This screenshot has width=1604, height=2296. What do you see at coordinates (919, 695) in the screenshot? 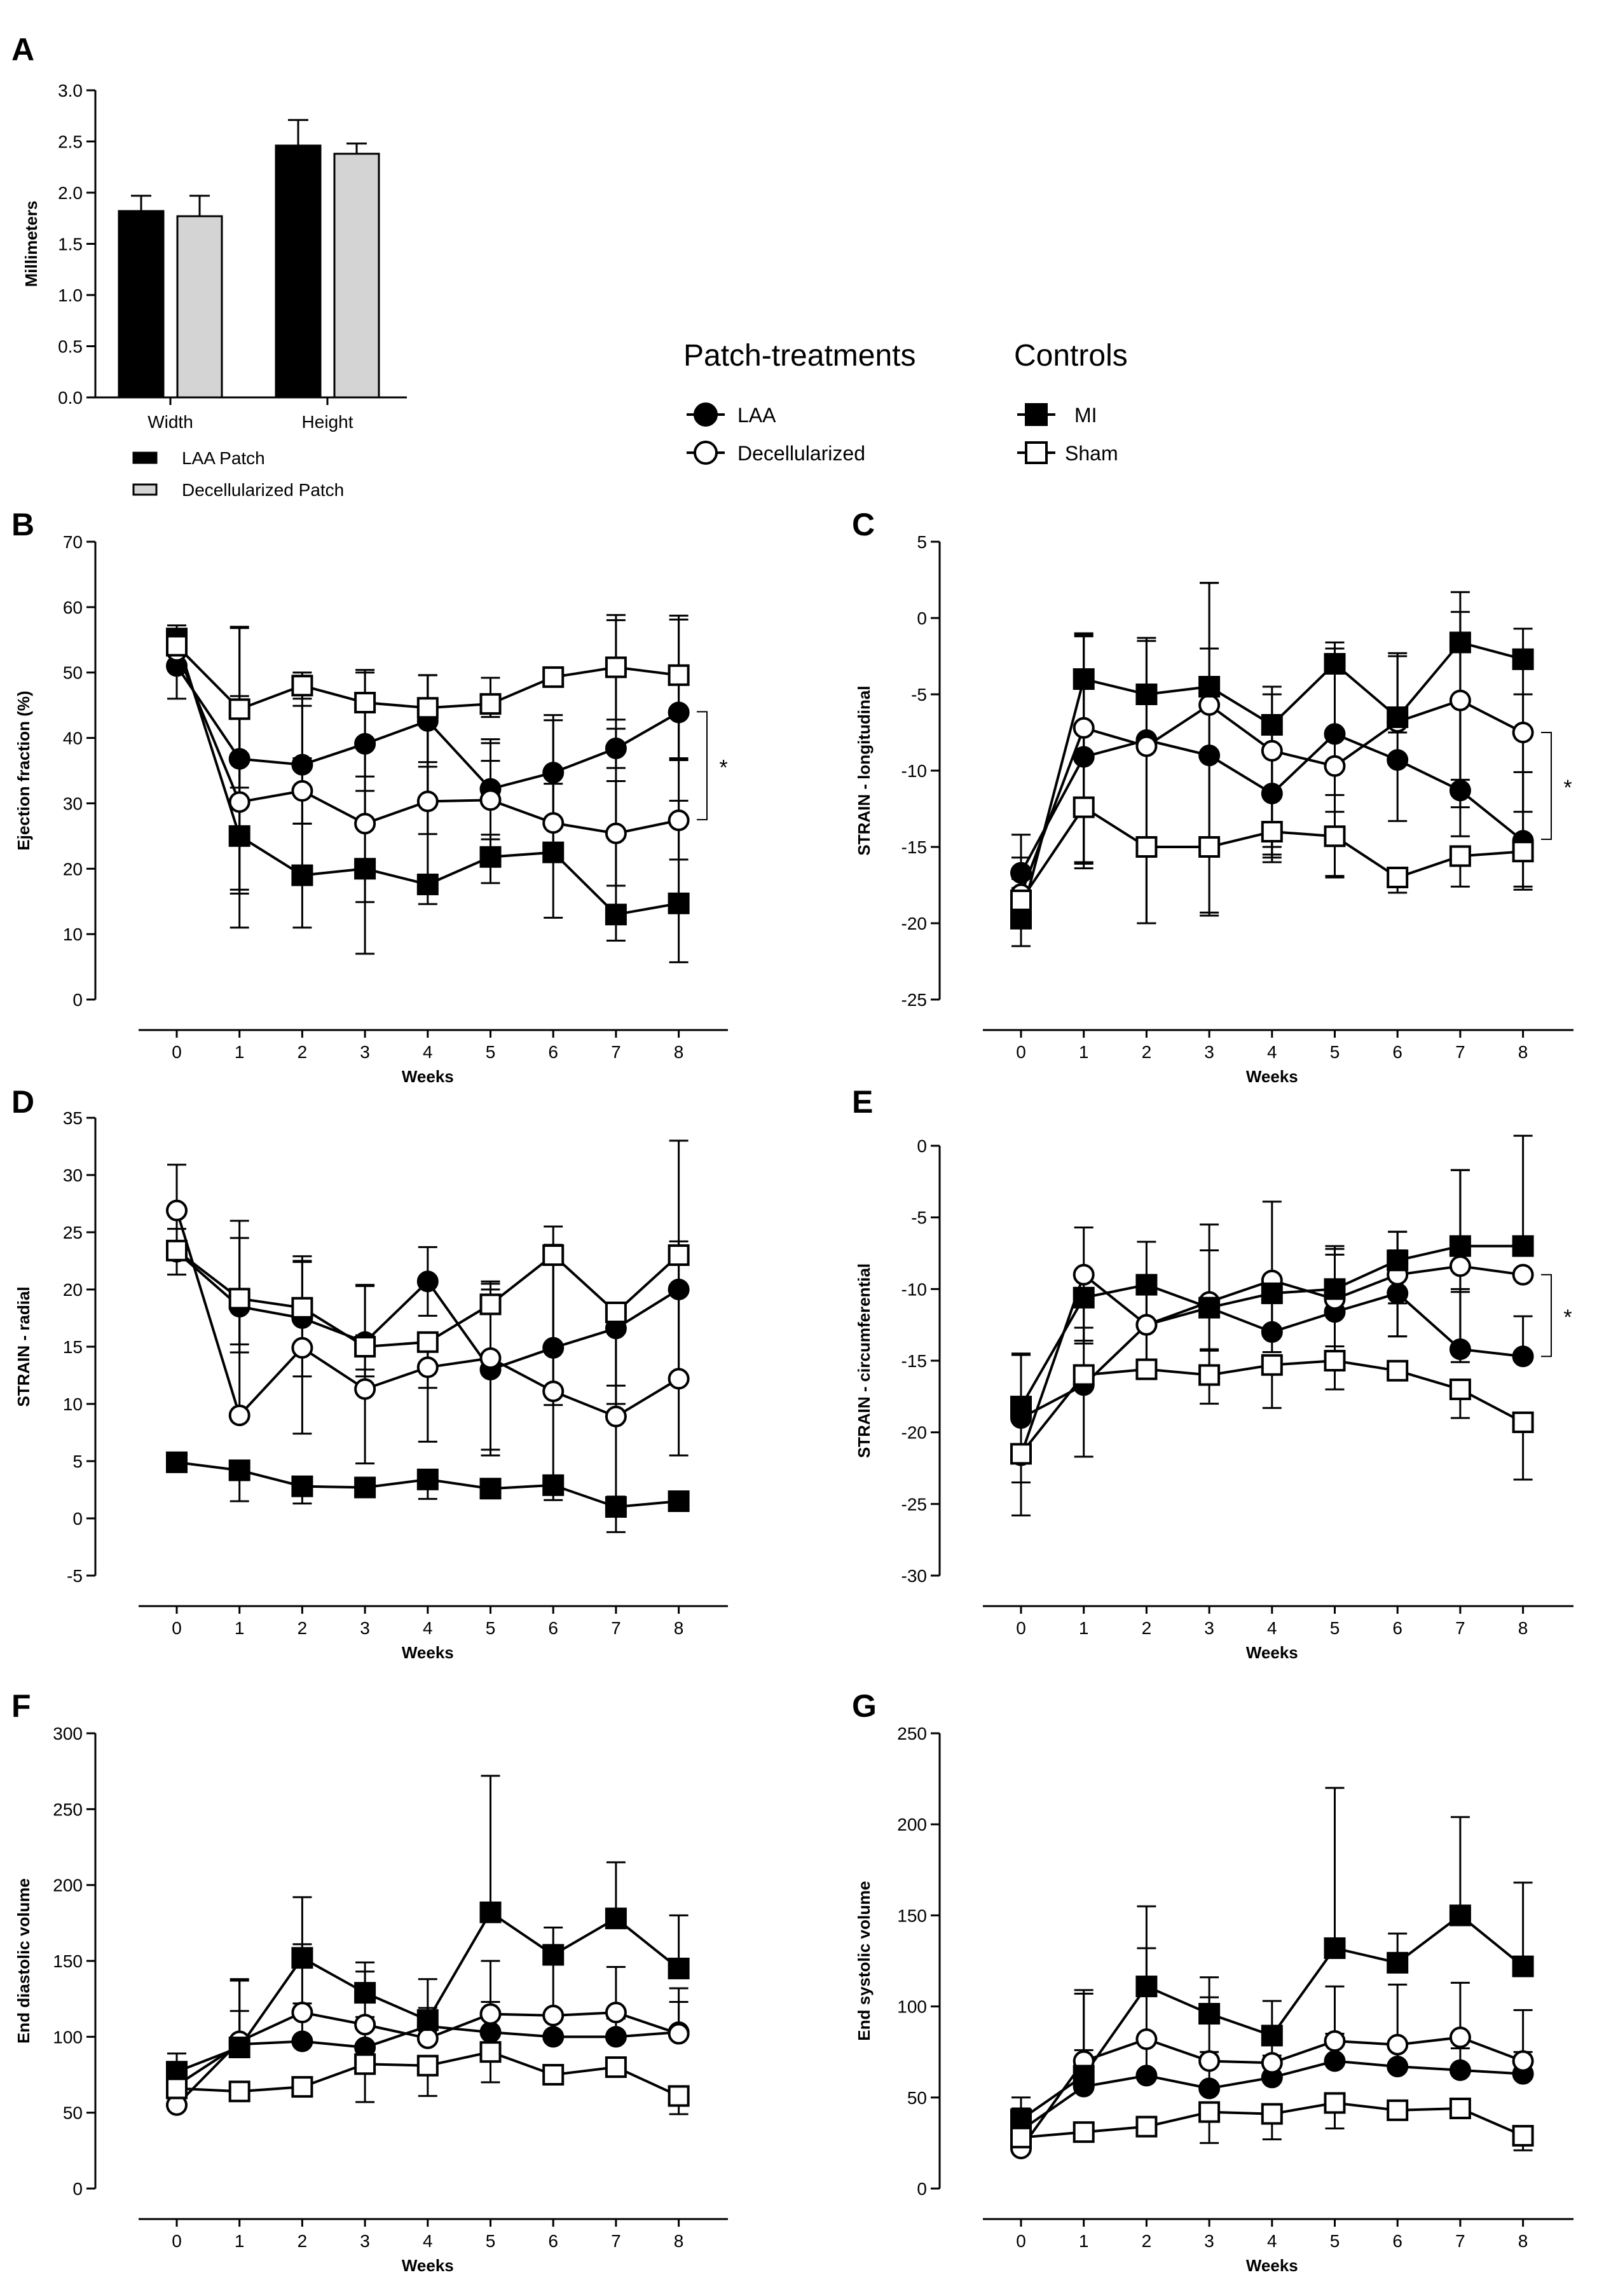
I see `y-tick-label: -5` at bounding box center [919, 695].